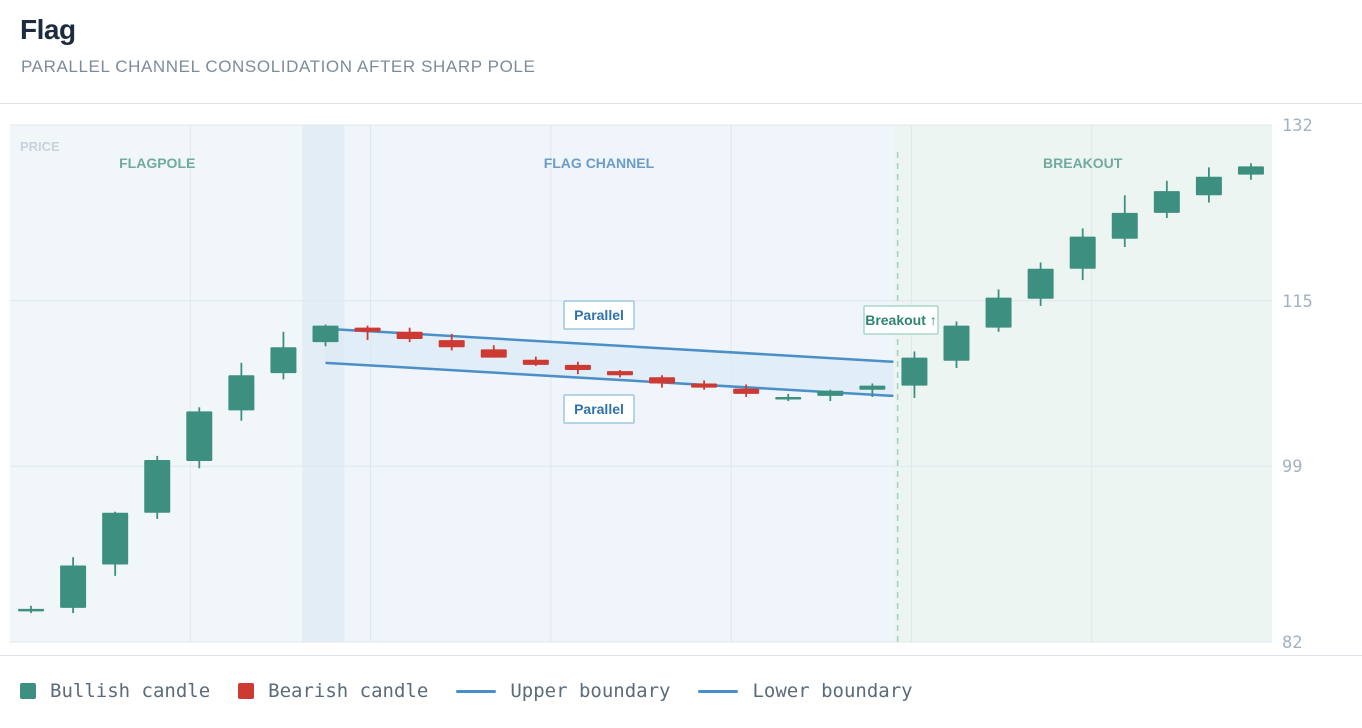  I want to click on pole-peak-band, so click(323, 383).